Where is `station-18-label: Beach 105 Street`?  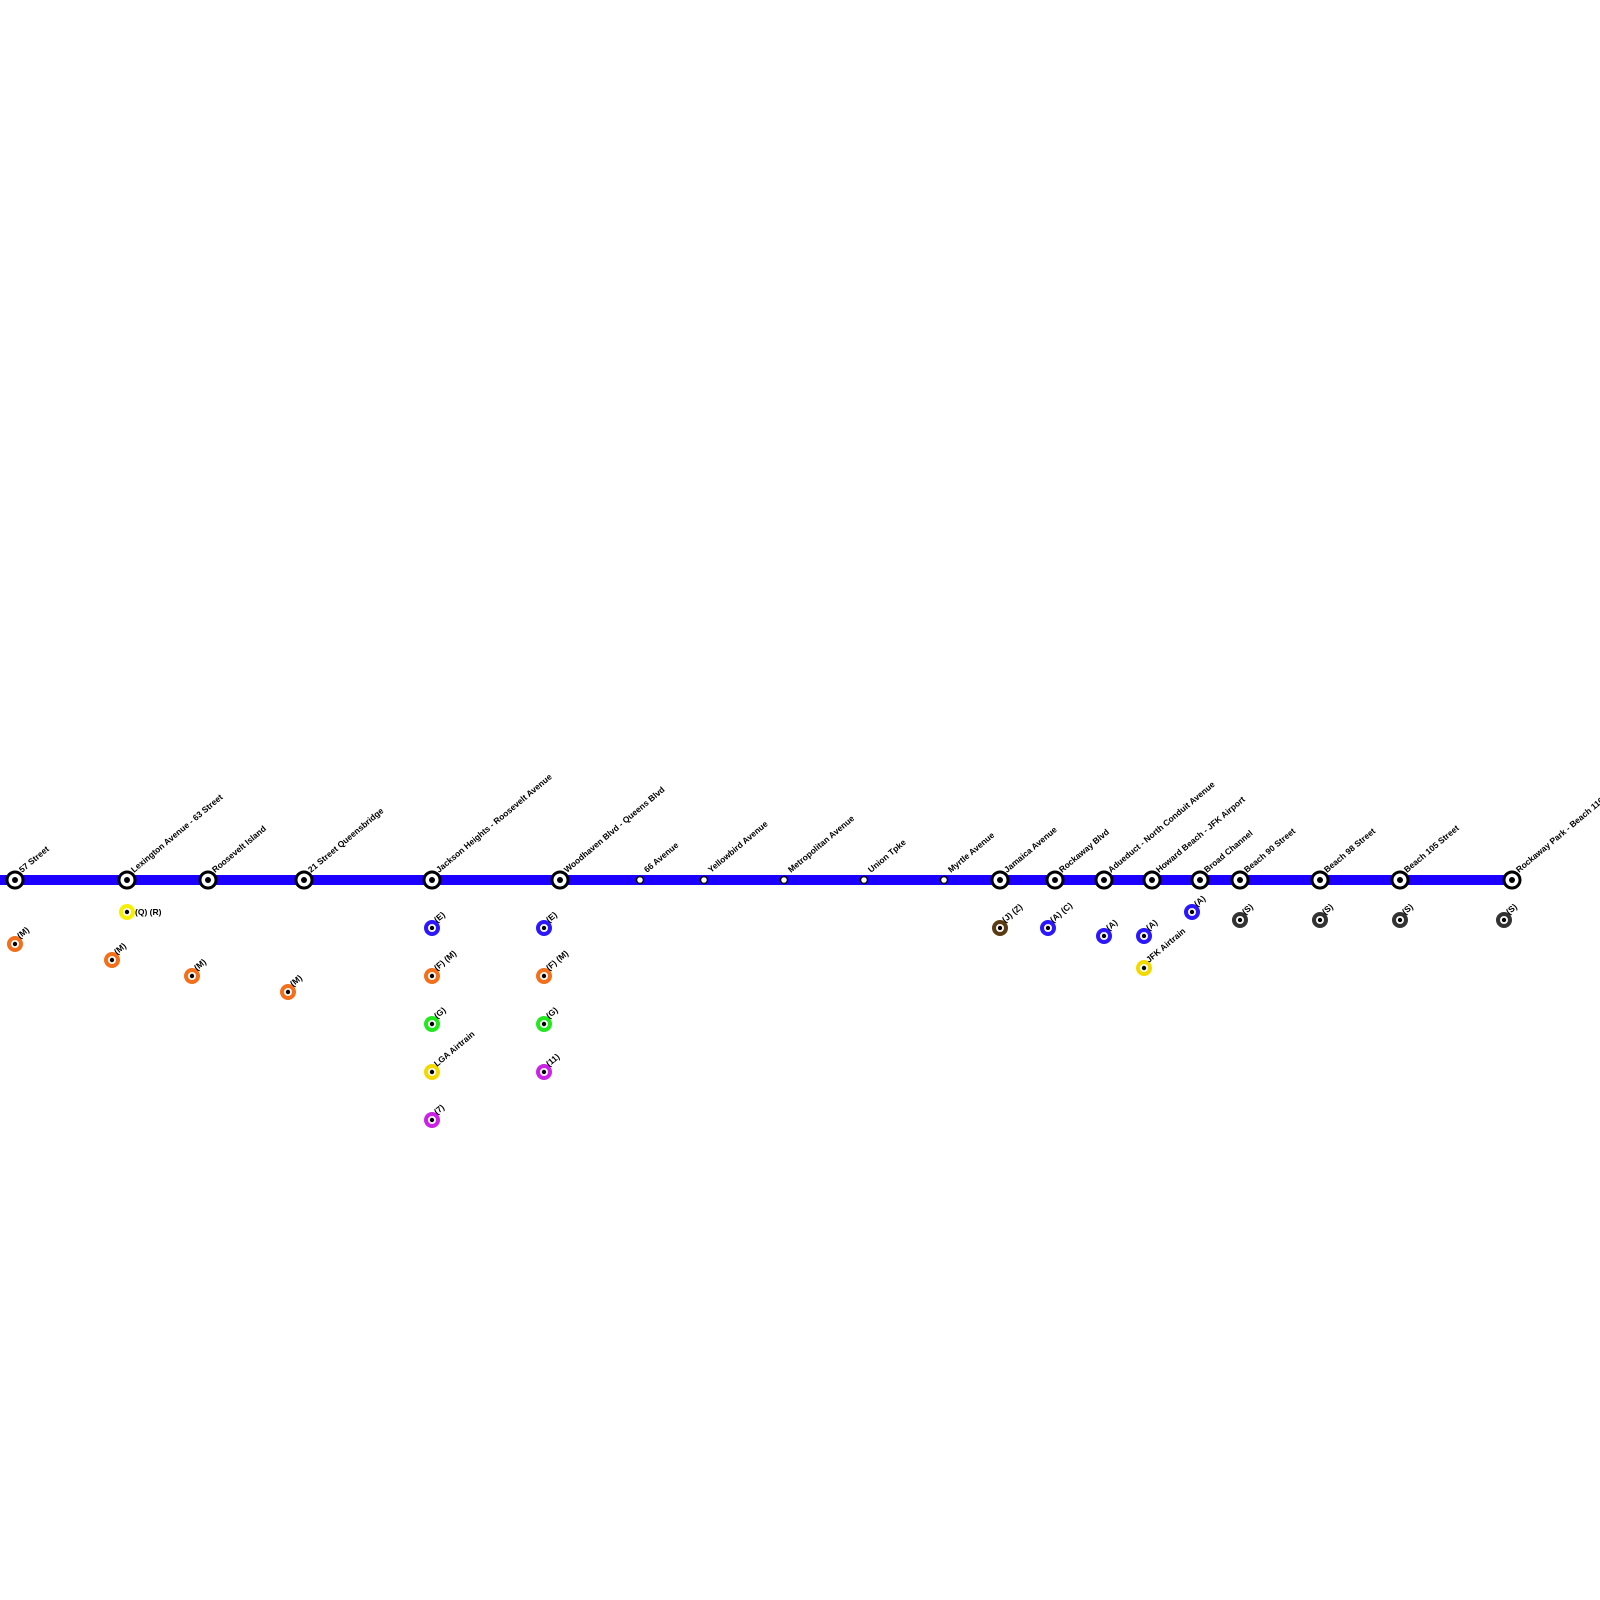 station-18-label: Beach 105 Street is located at coordinates (1431, 849).